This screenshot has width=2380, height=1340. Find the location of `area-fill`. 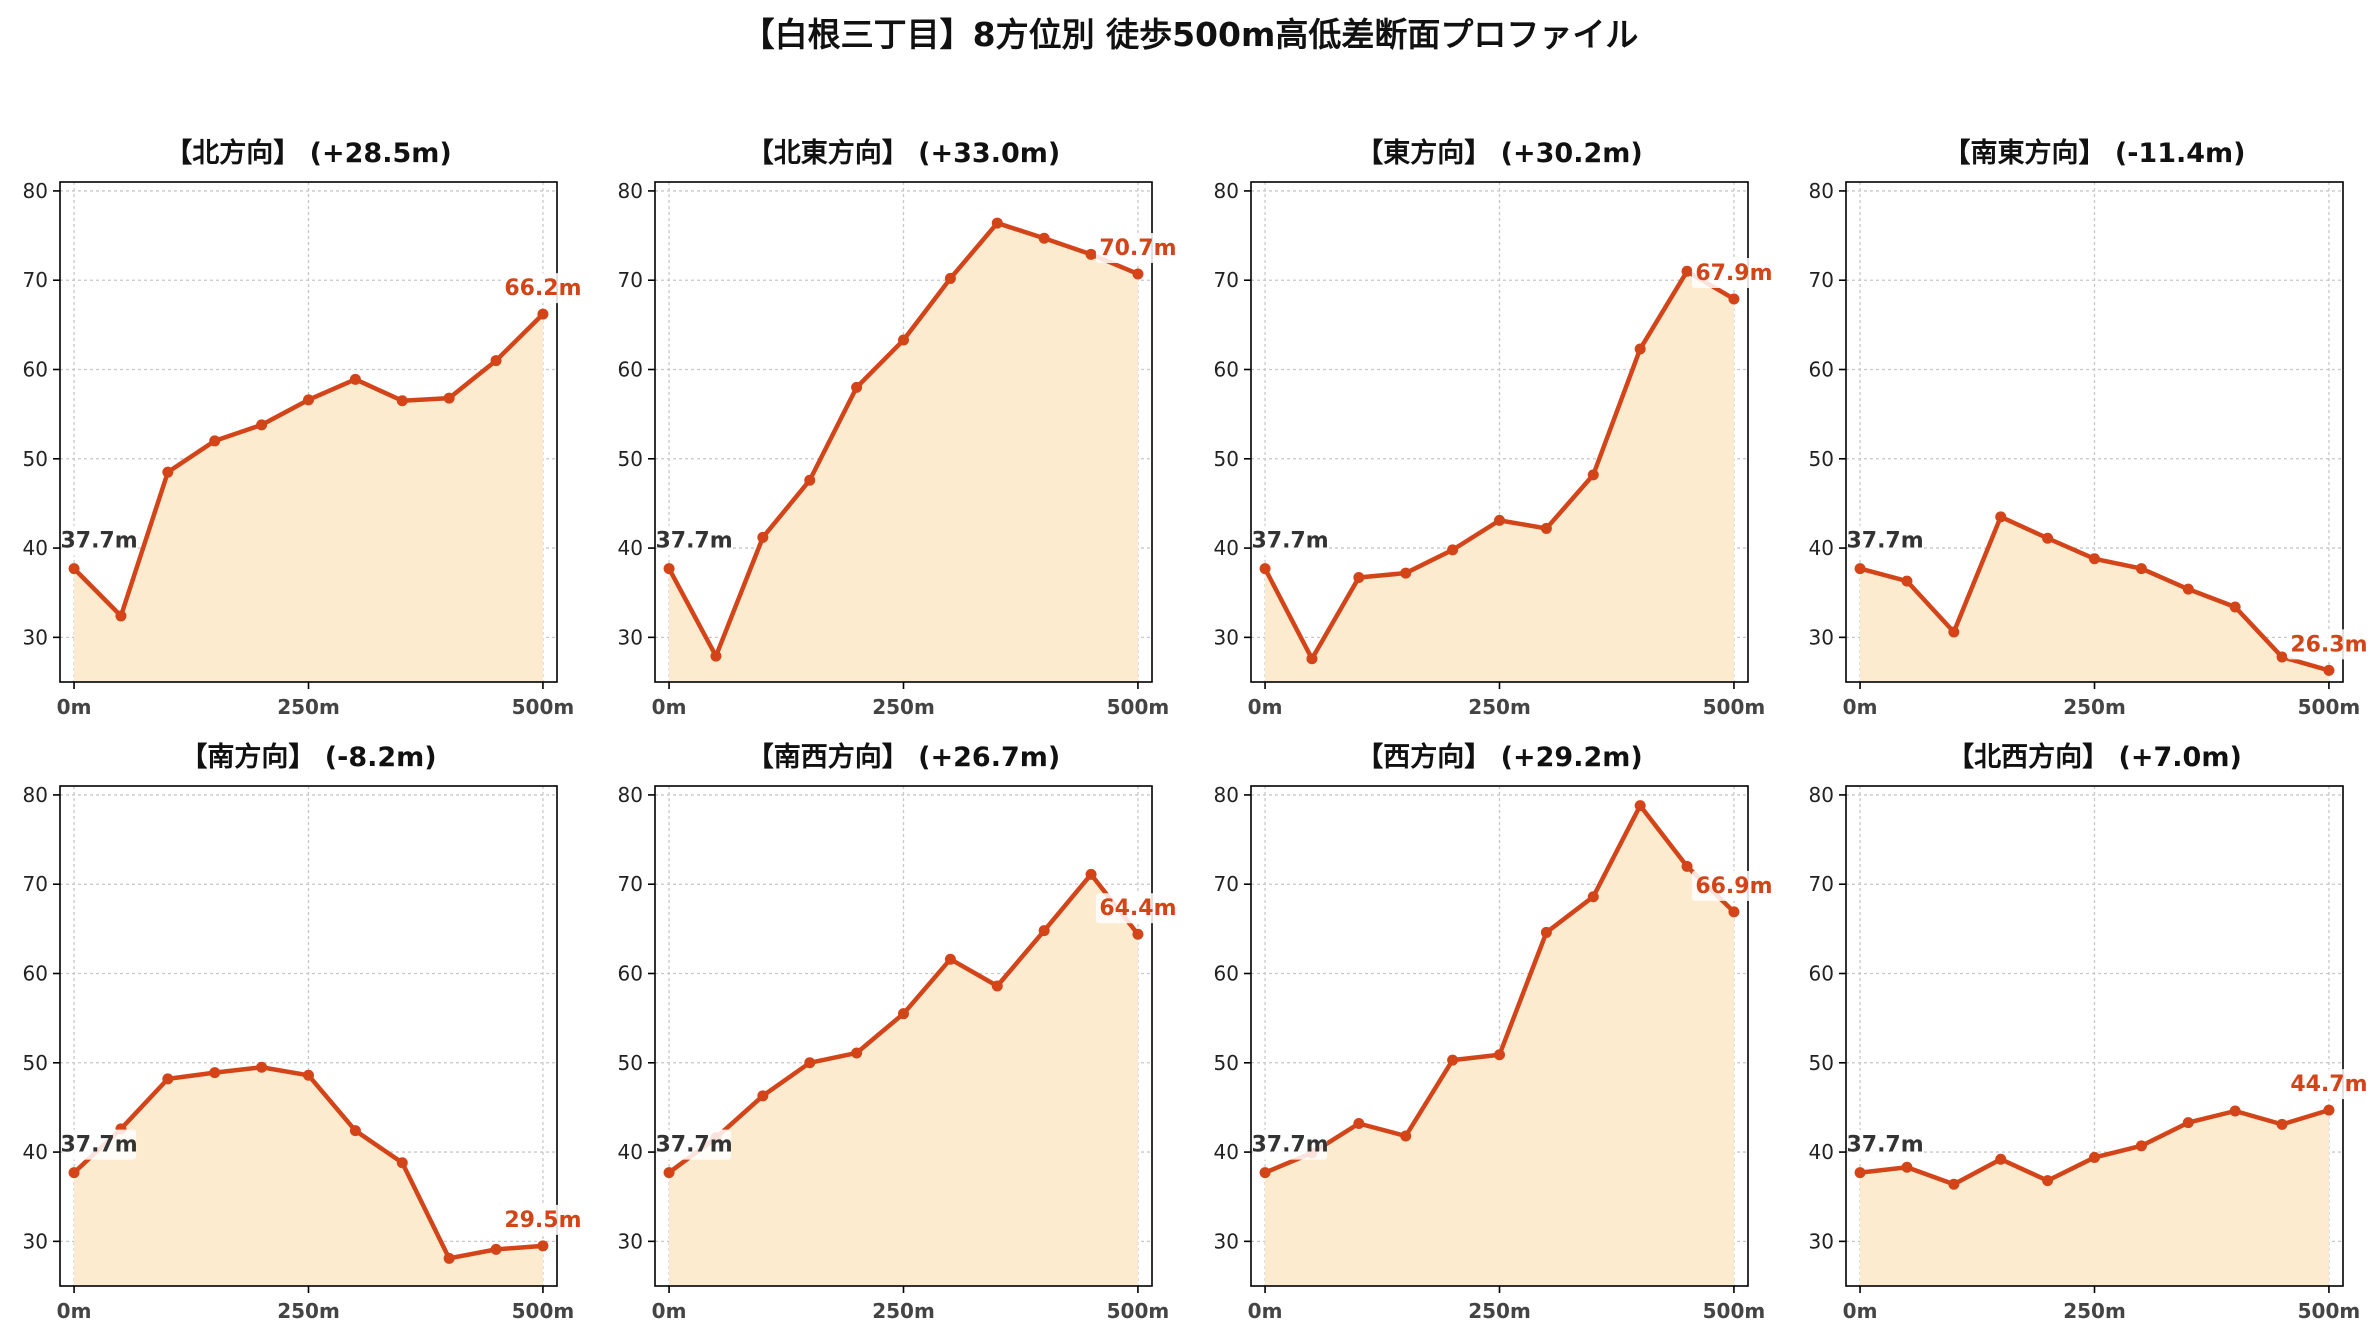

area-fill is located at coordinates (1499, 476).